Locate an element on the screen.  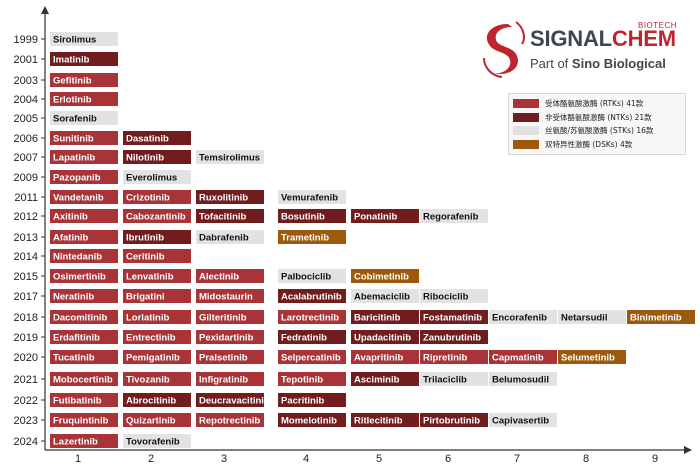
year-label: 2022 is located at coordinates (26, 401).